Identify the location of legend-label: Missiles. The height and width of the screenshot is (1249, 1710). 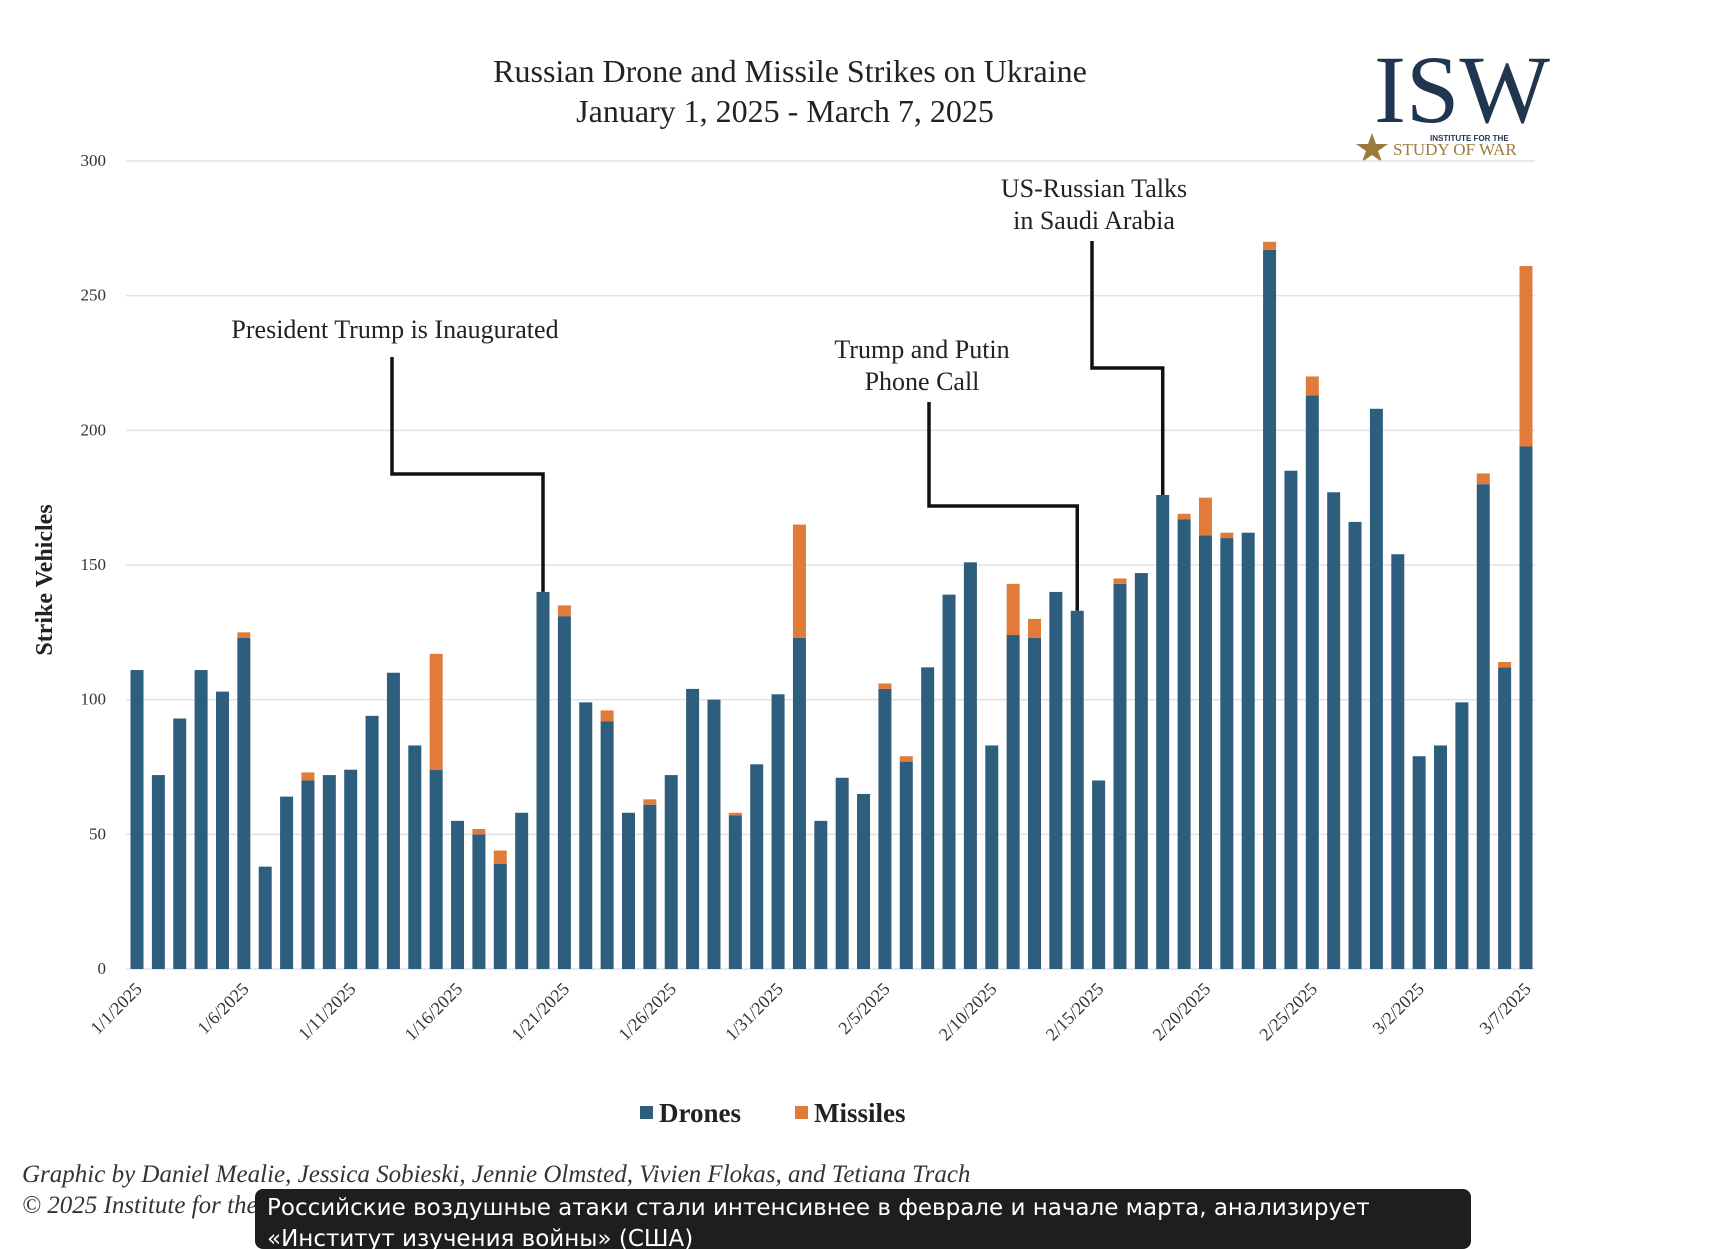
(860, 1113).